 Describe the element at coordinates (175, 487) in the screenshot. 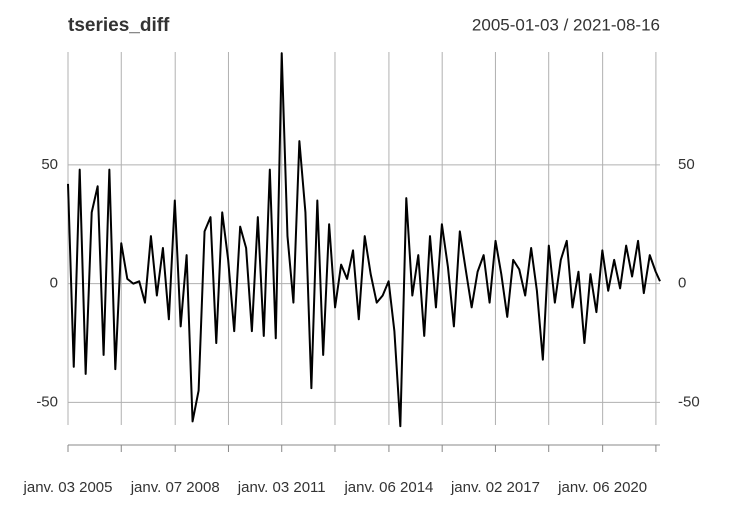

I see `x-tick-label: janv. 07 2008` at that location.